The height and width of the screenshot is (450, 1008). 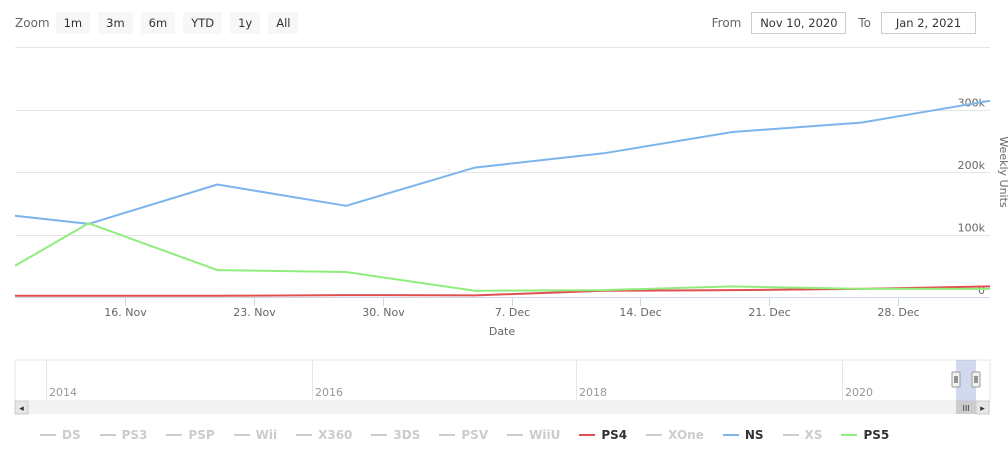 I want to click on navigator-frame, so click(x=502, y=380).